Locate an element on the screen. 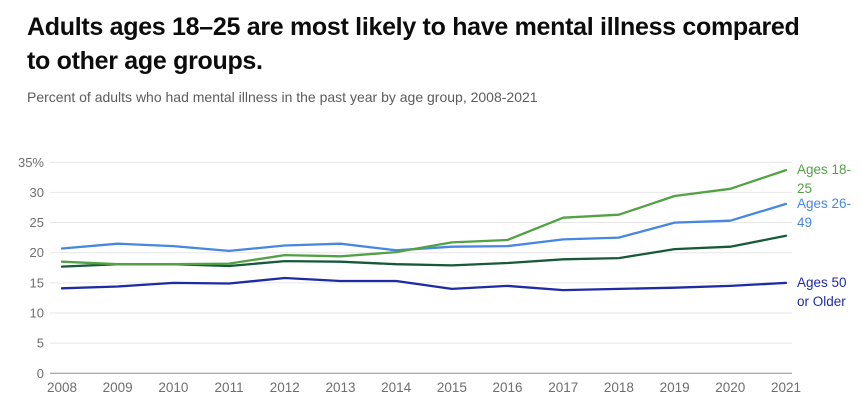 This screenshot has width=861, height=409. y-tick-label: 35% is located at coordinates (31, 162).